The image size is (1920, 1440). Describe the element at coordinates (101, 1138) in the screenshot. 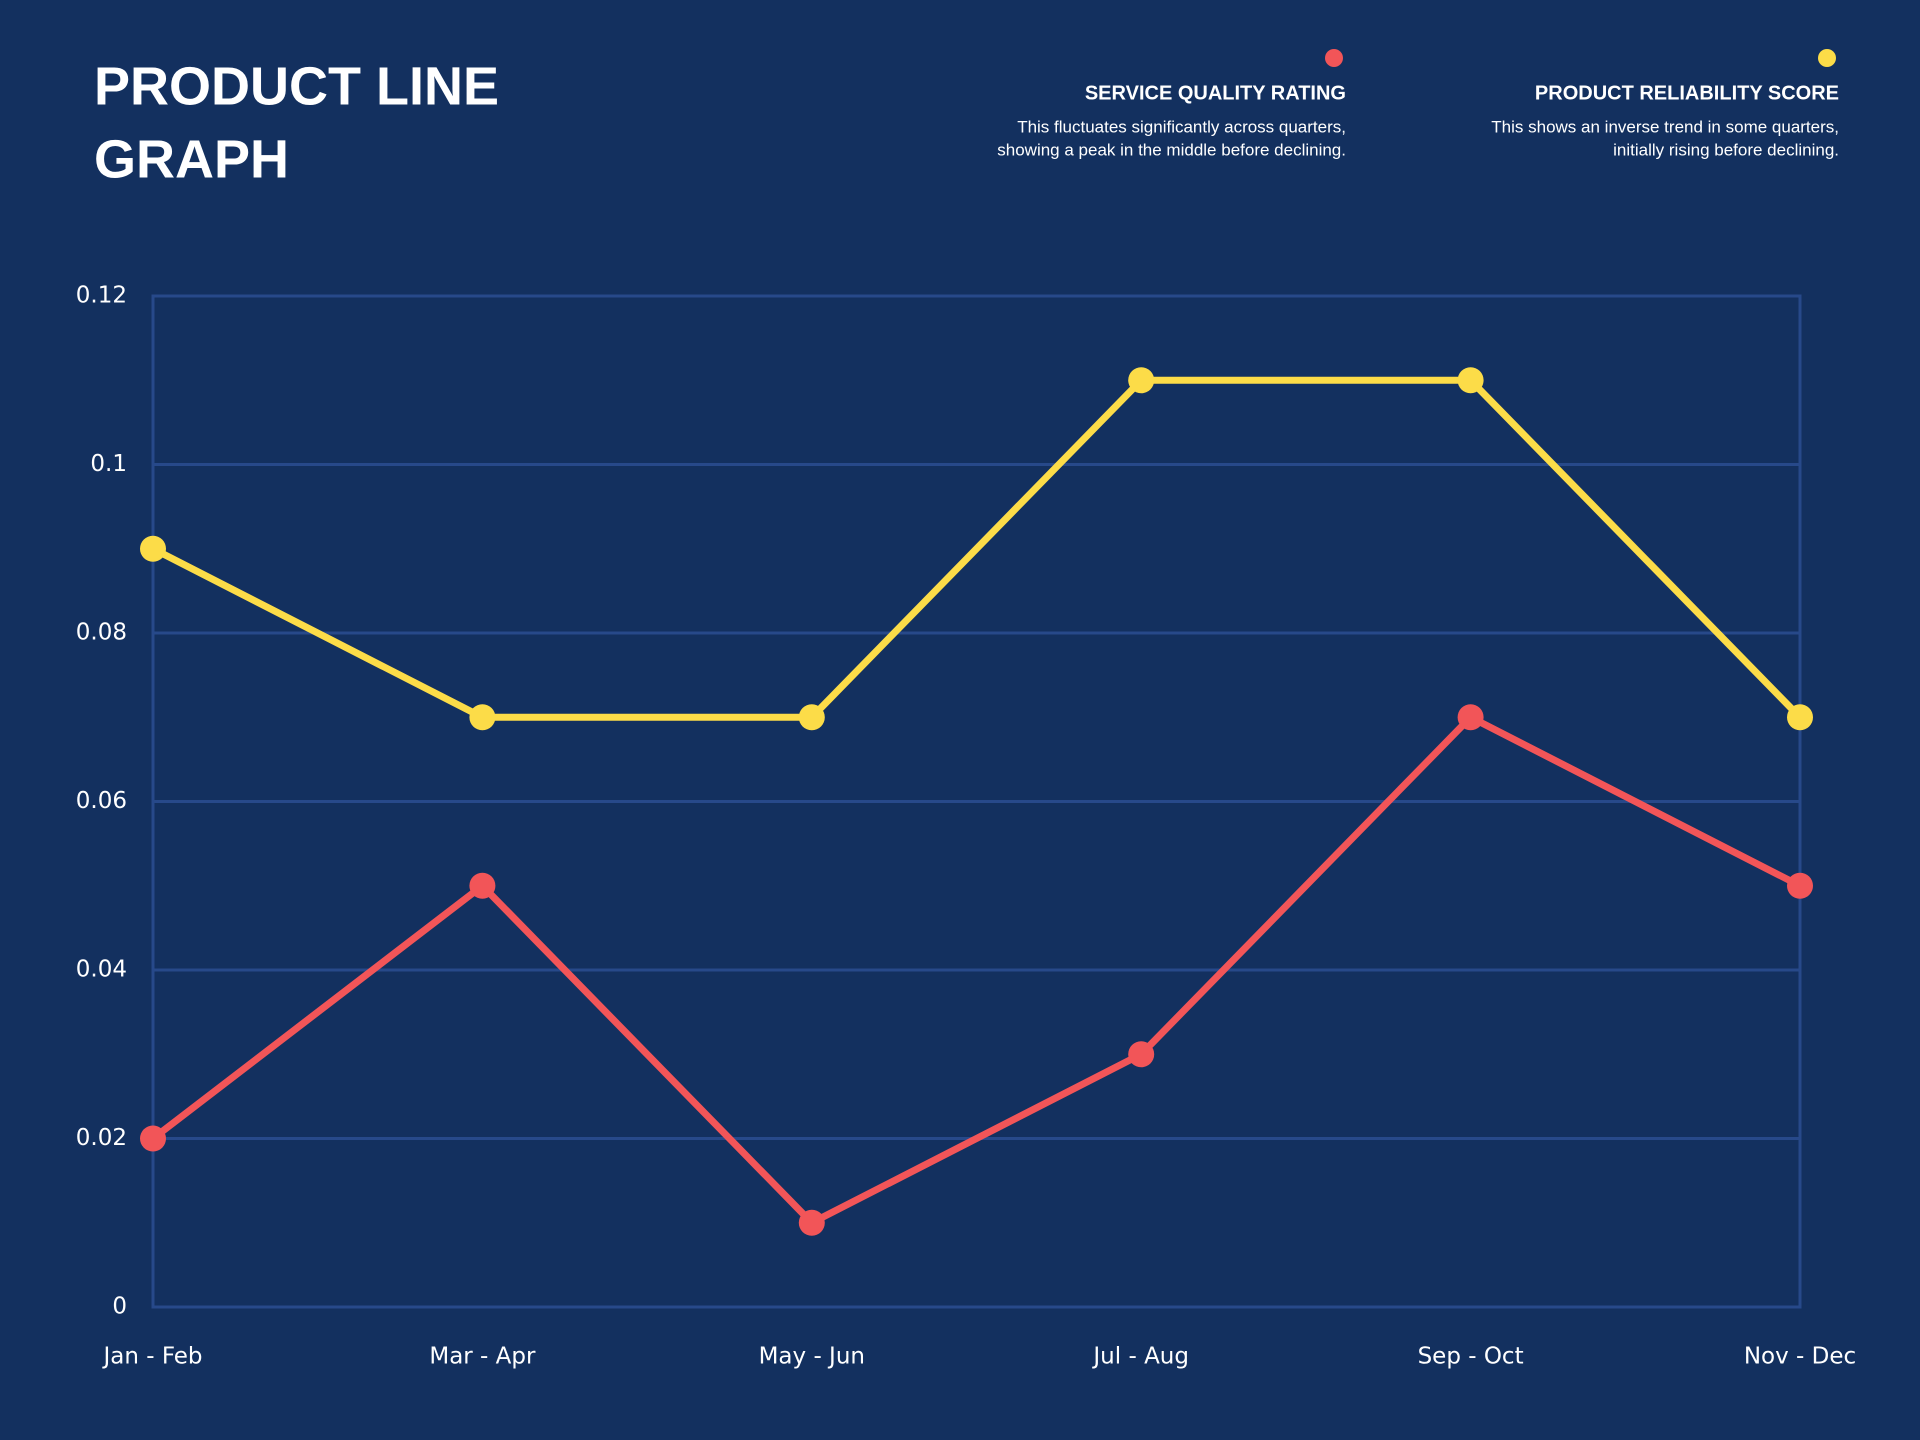

I see `y-tick-label: 0.02` at that location.